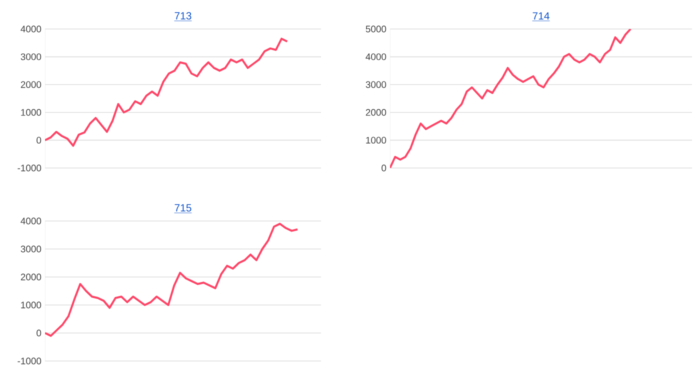  Describe the element at coordinates (541, 16) in the screenshot. I see `chart-title: 714` at that location.